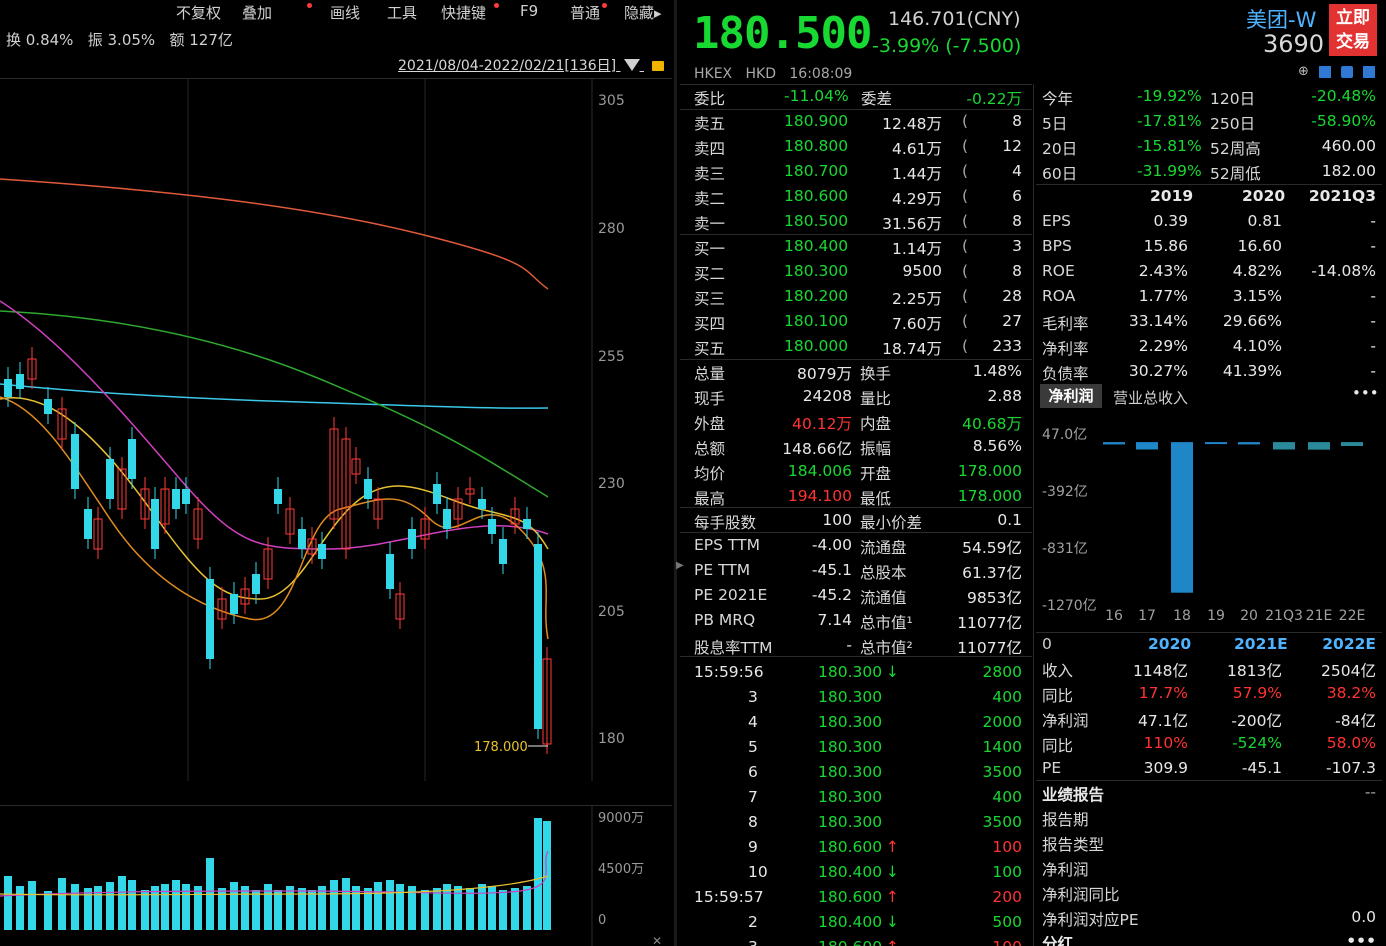 The image size is (1386, 946). Describe the element at coordinates (1007, 922) in the screenshot. I see `tick-volume: 500` at that location.